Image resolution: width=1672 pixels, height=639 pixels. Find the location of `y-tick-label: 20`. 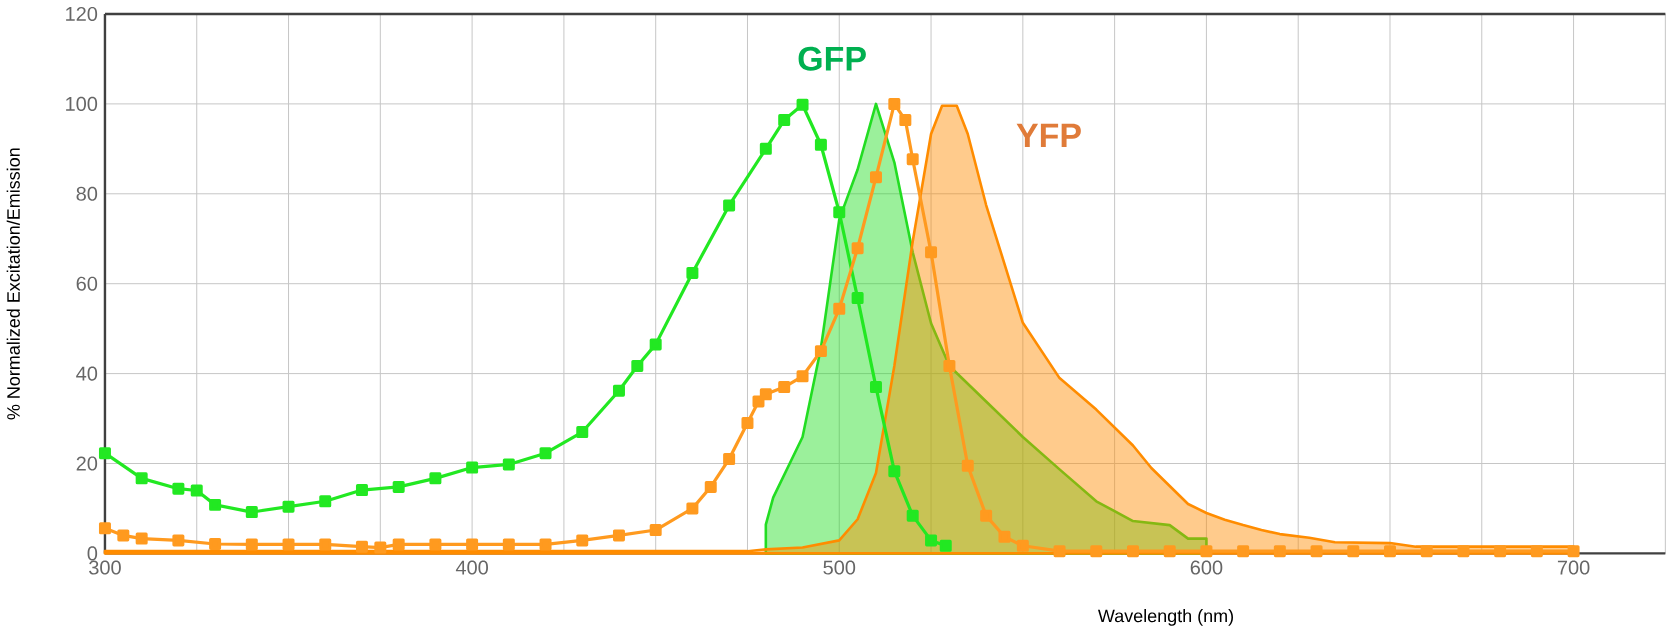

y-tick-label: 20 is located at coordinates (87, 463).